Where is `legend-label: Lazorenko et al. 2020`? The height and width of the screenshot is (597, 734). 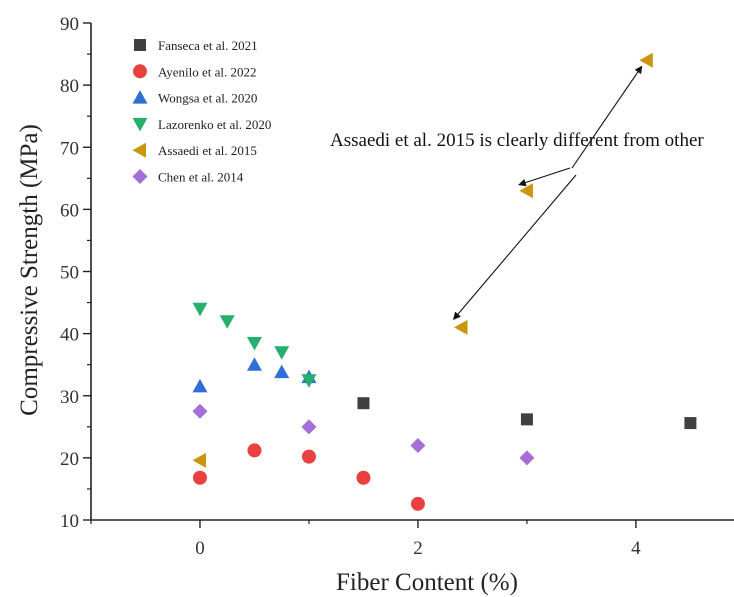 legend-label: Lazorenko et al. 2020 is located at coordinates (214, 124).